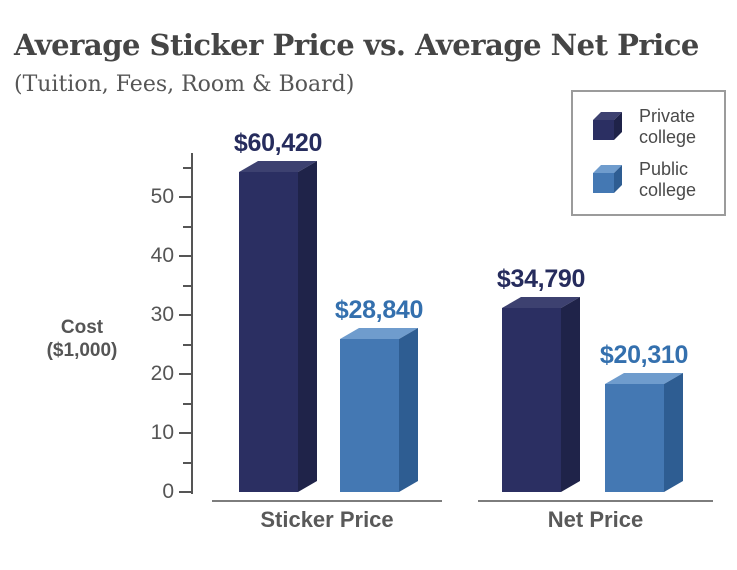 Image resolution: width=737 pixels, height=570 pixels. I want to click on y-tick-label: 20, so click(162, 373).